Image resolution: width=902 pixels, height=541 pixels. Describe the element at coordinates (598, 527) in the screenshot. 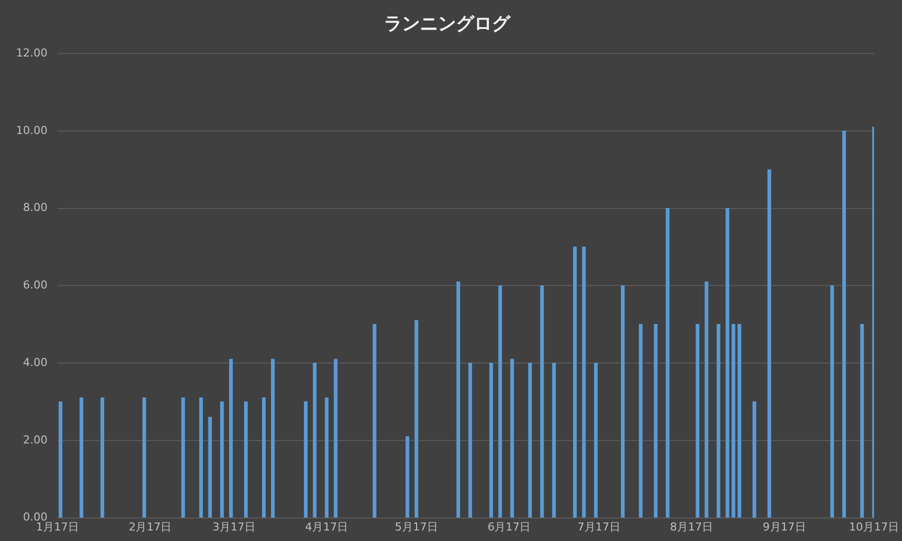

I see `x-tick-label: 7月17日` at that location.